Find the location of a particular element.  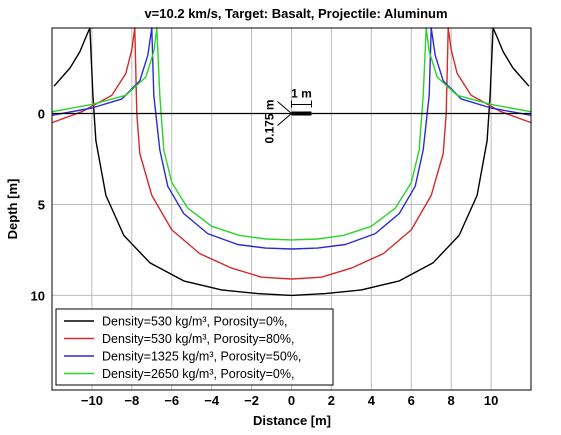

legend-label: Density=530 kg/m³, Porosity=80%, is located at coordinates (198, 339).